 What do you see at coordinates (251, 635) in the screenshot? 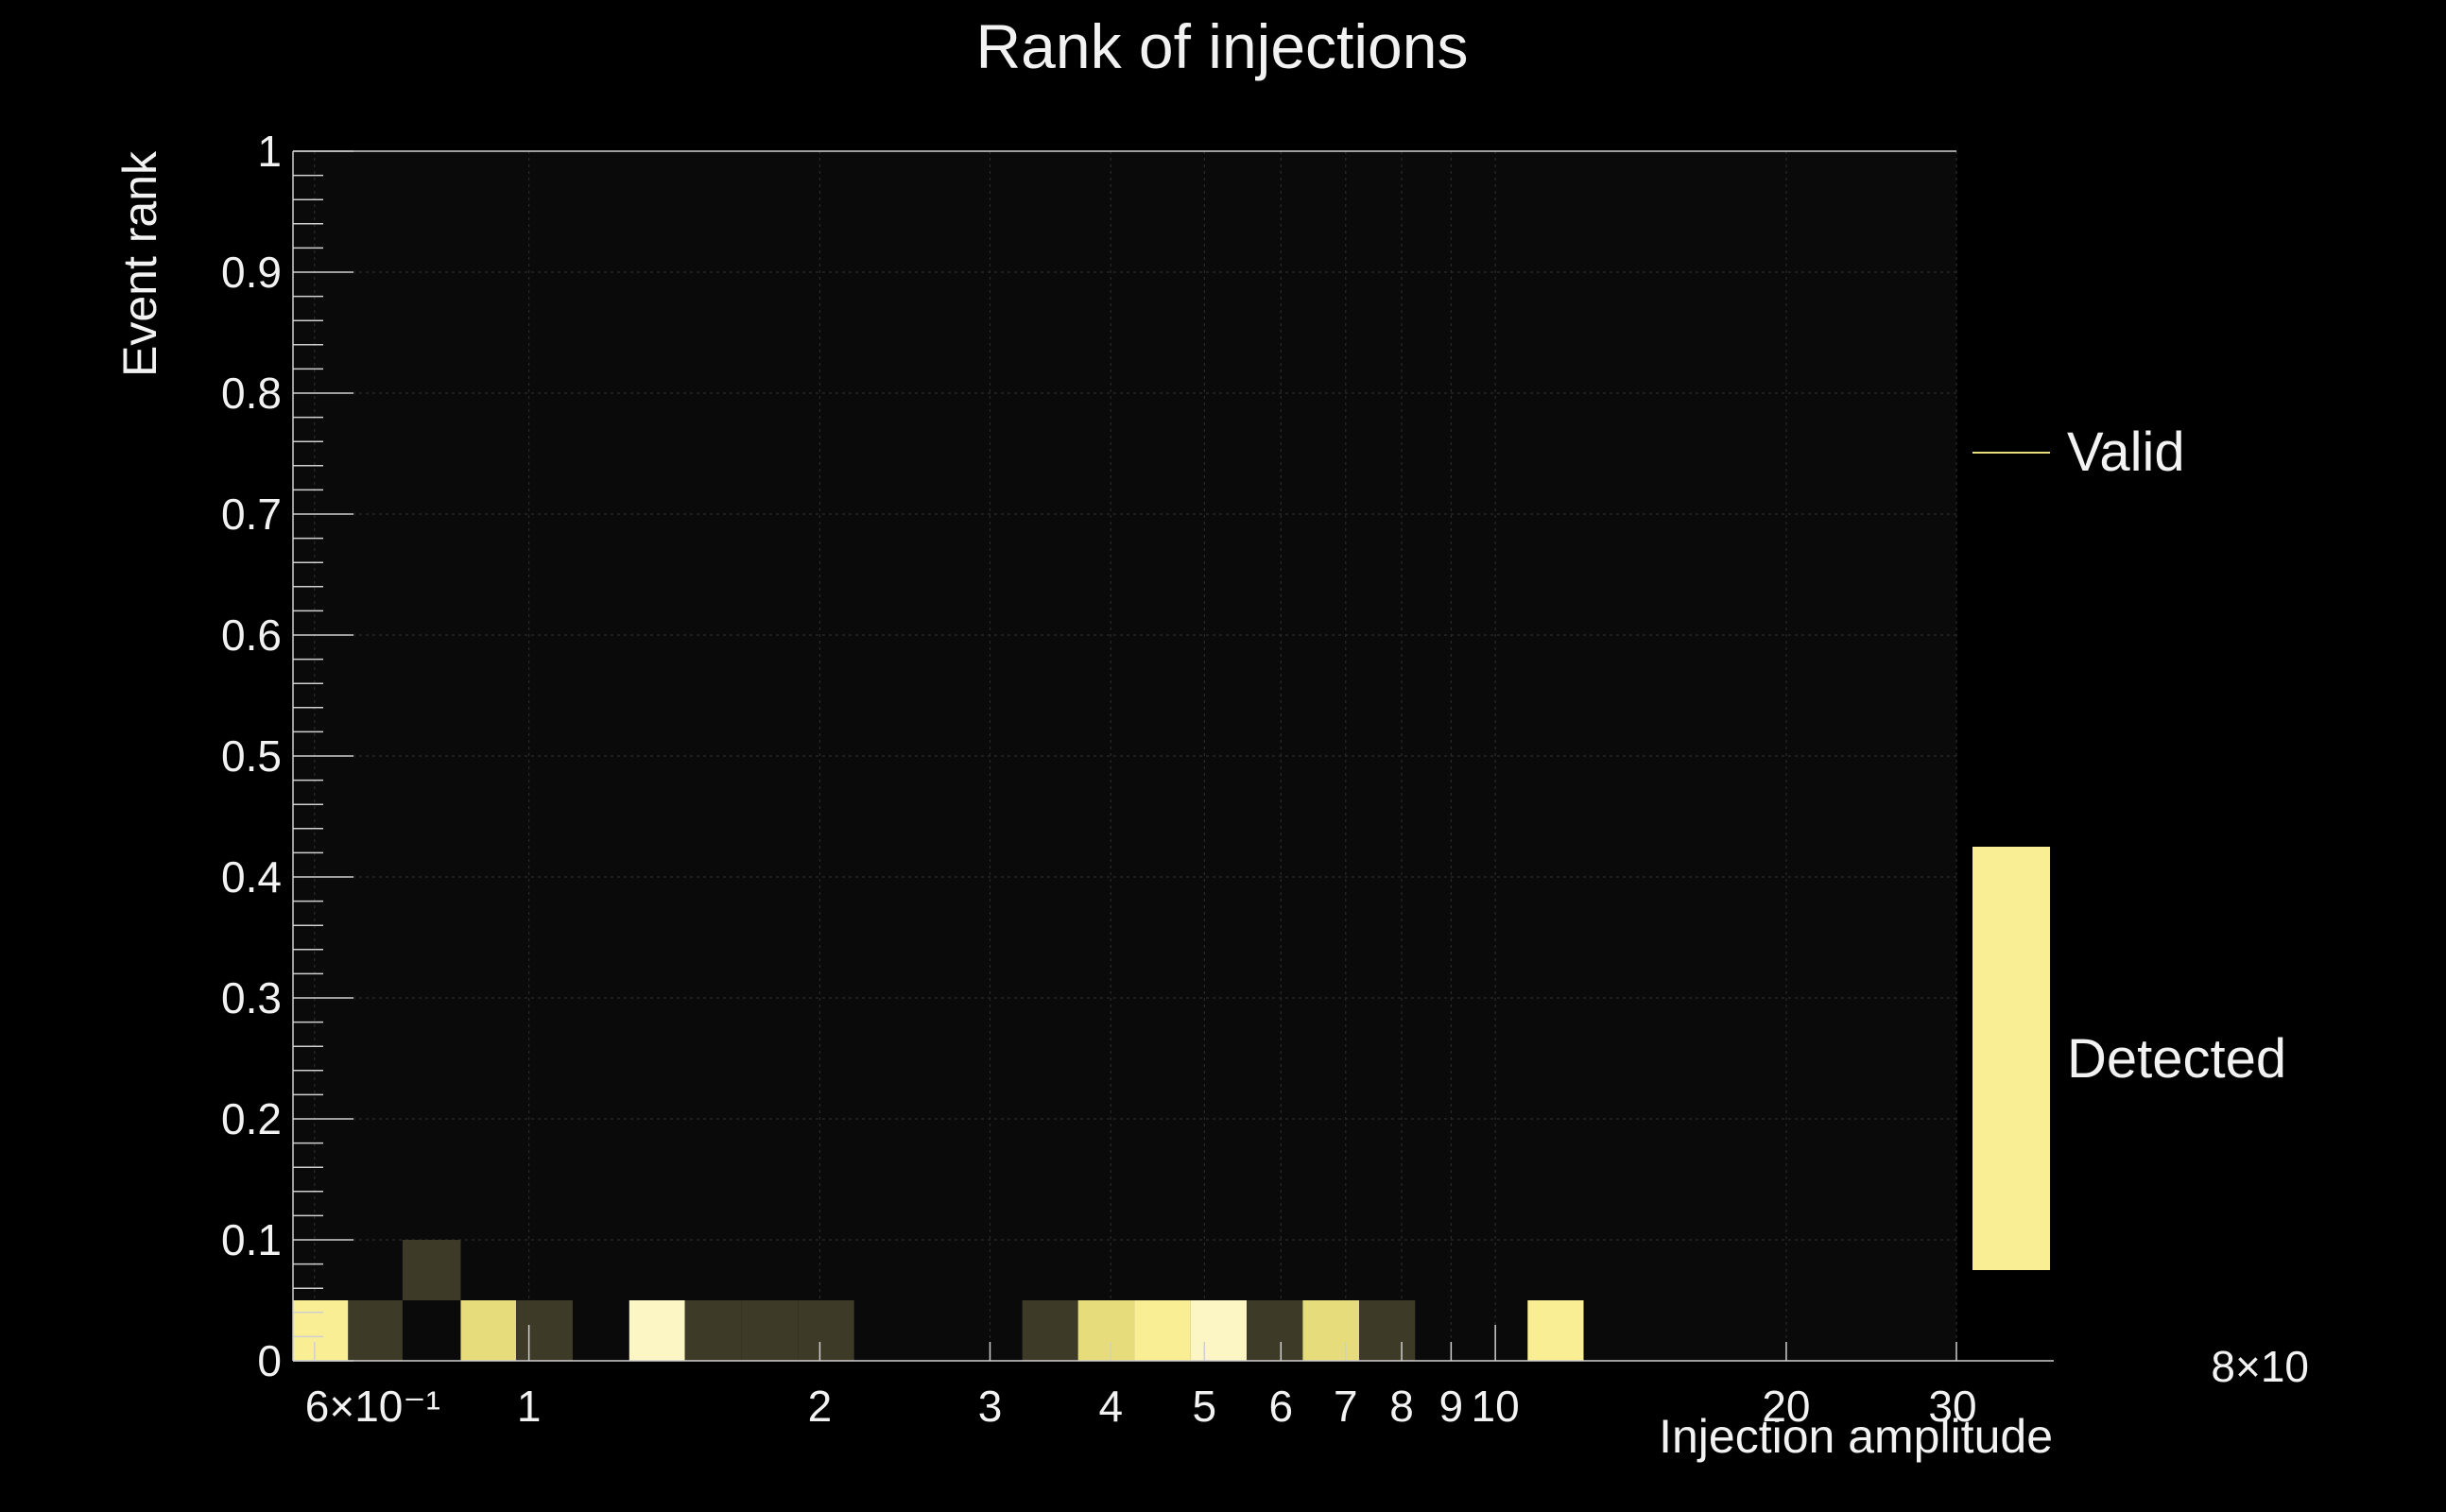
I see `y-tick-label: 0.6` at bounding box center [251, 635].